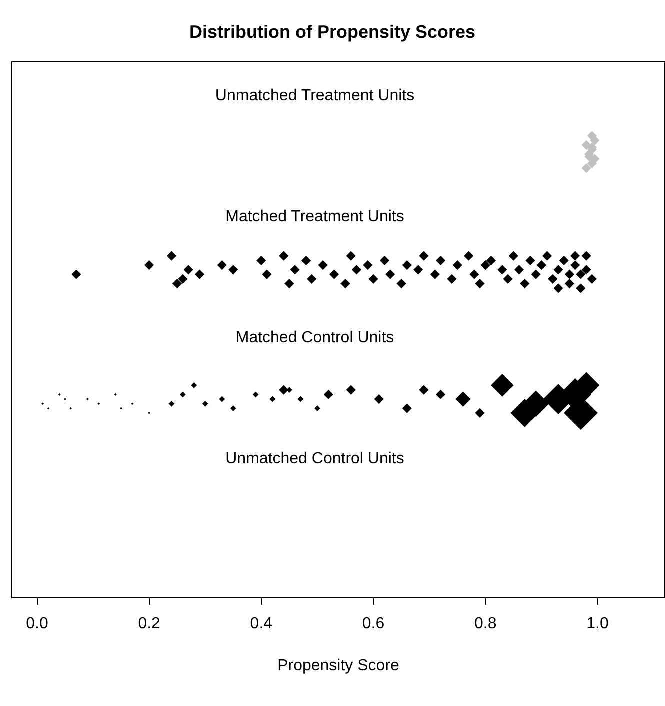 The width and height of the screenshot is (665, 706). I want to click on text: Unmatched Treatment Units, so click(315, 96).